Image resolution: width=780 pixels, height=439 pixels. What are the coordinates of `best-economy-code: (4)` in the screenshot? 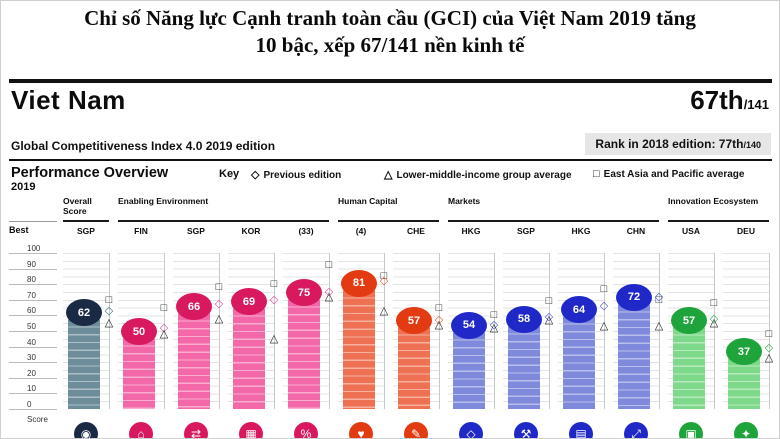 It's located at (361, 231).